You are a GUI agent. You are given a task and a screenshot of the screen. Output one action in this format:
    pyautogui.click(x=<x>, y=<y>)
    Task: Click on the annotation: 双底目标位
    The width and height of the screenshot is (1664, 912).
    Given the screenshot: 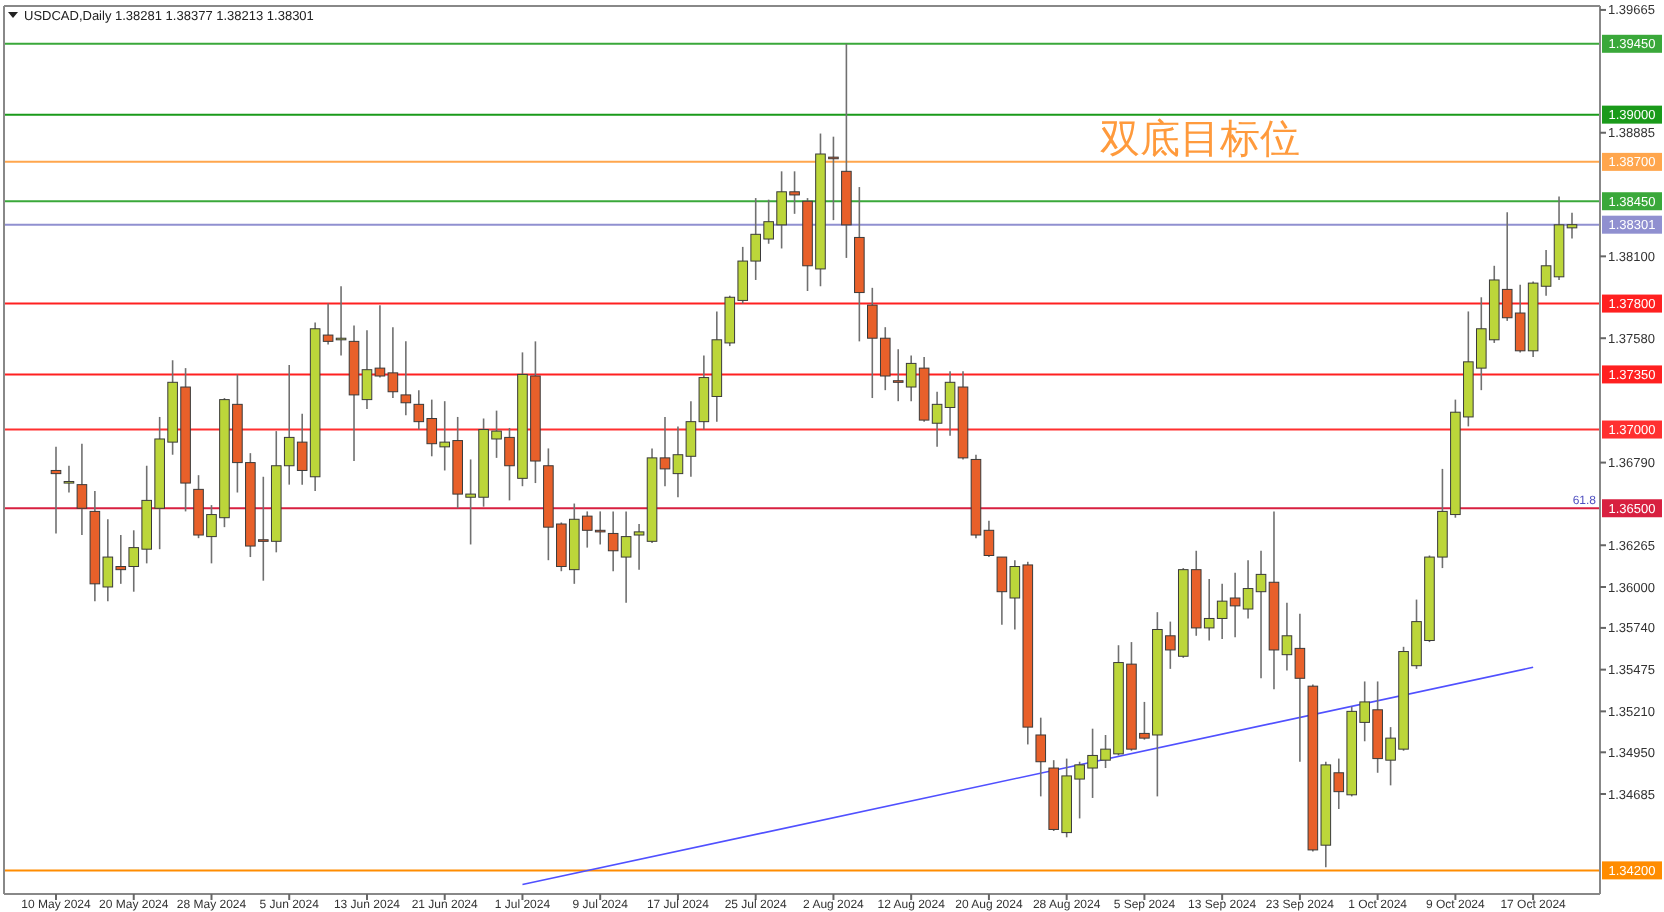 What is the action you would take?
    pyautogui.click(x=1200, y=137)
    